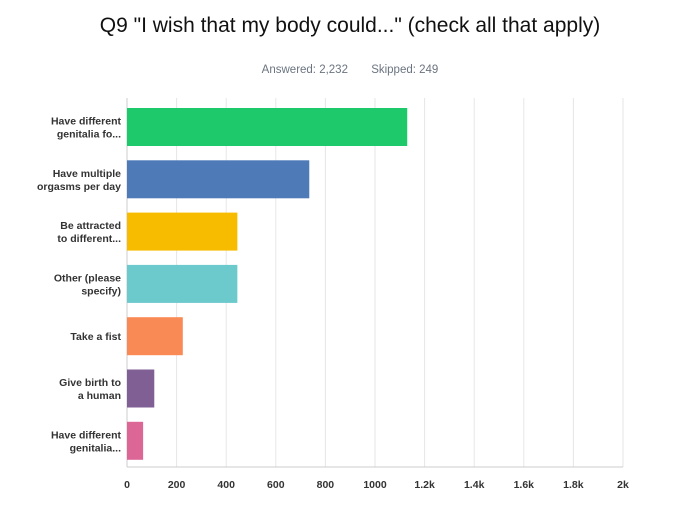 The height and width of the screenshot is (532, 700). Describe the element at coordinates (623, 485) in the screenshot. I see `x-tick-label: 2k` at that location.